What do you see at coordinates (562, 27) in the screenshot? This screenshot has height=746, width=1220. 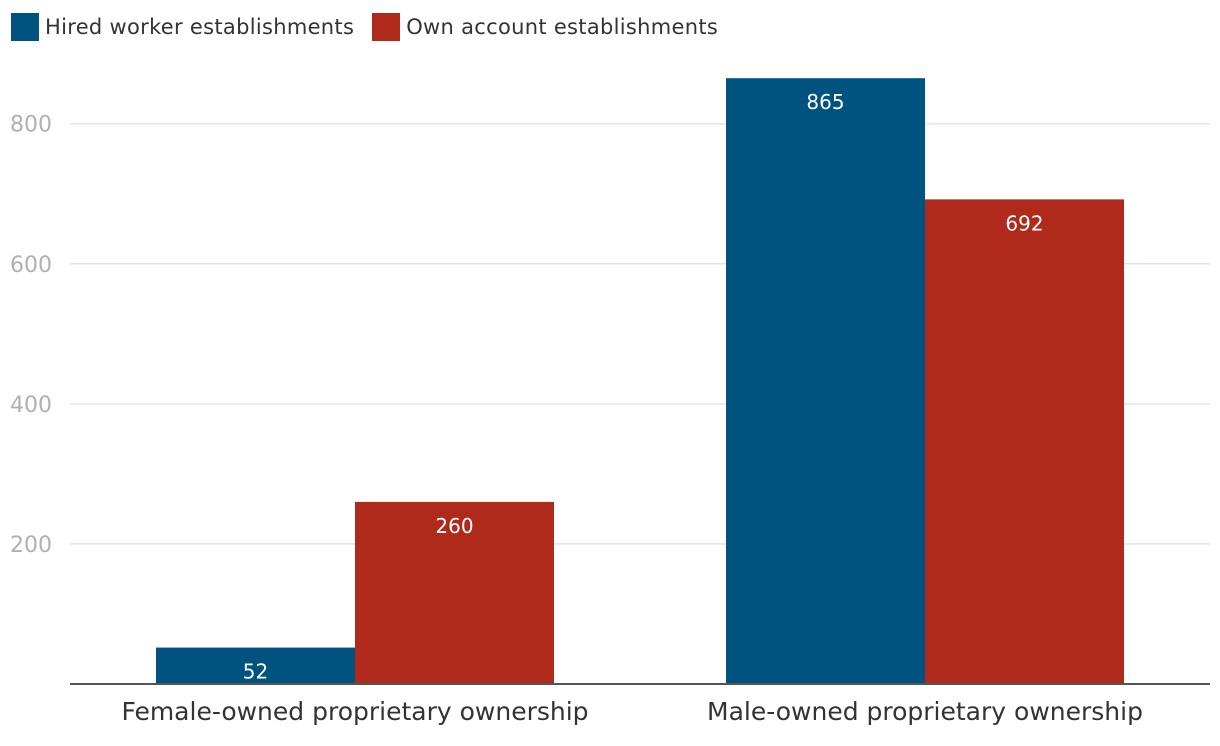 I see `legend-label-own-account: Own account establishments` at bounding box center [562, 27].